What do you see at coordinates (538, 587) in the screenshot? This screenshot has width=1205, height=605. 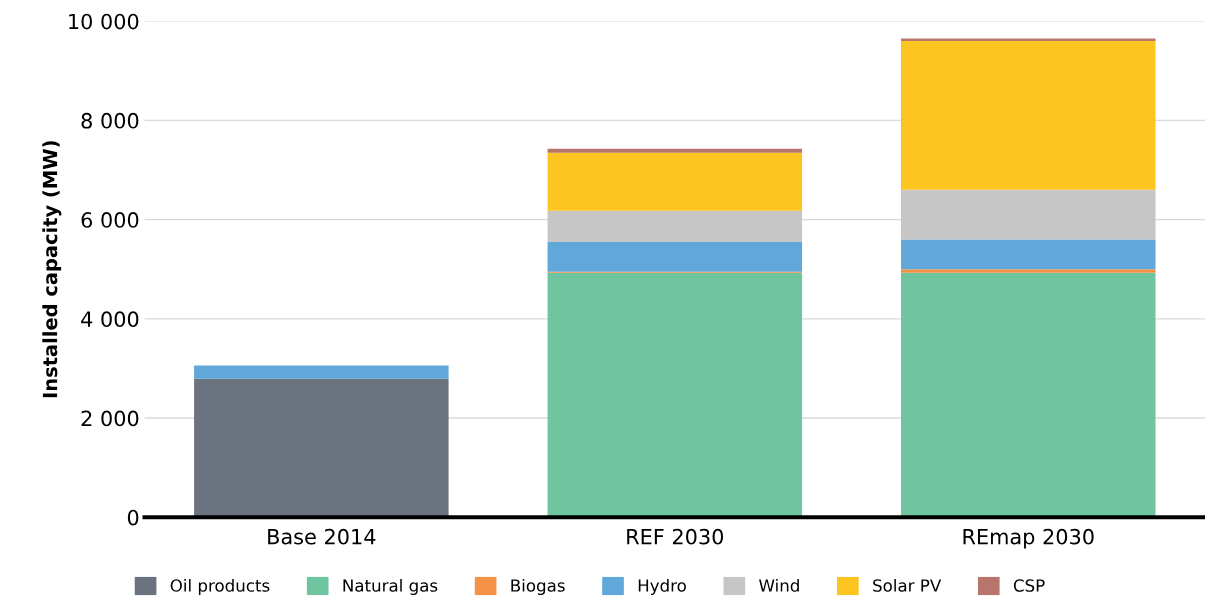 I see `legend-label: Biogas` at bounding box center [538, 587].